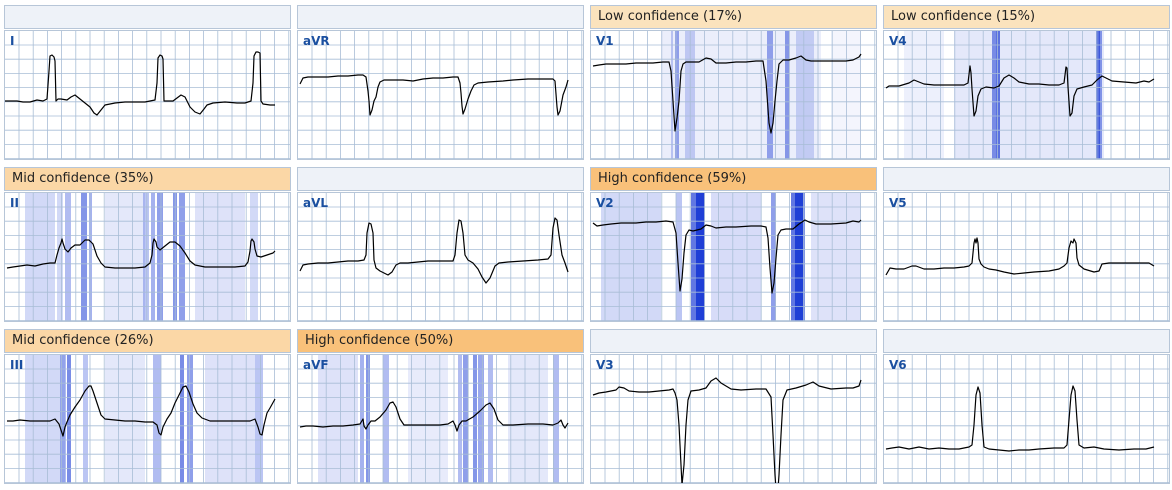  Describe the element at coordinates (605, 365) in the screenshot. I see `lead-label: V3` at that location.